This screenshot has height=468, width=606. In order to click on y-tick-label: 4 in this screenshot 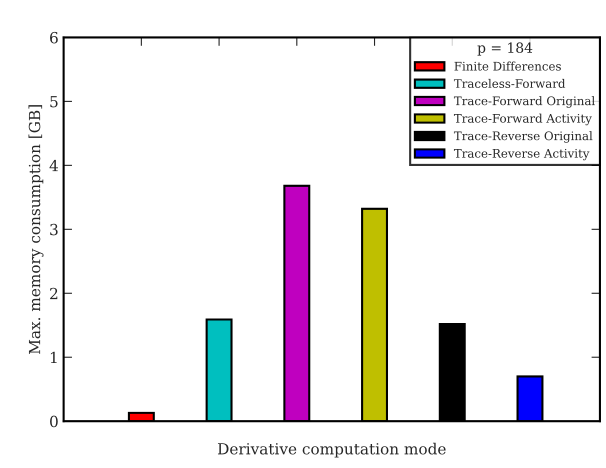, I will do `click(54, 166)`.